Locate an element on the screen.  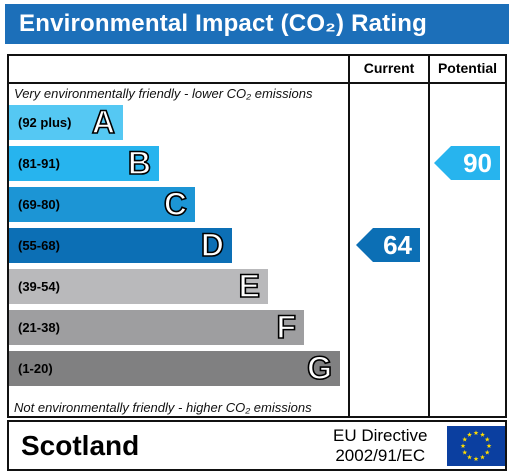
band-letter: E is located at coordinates (249, 286).